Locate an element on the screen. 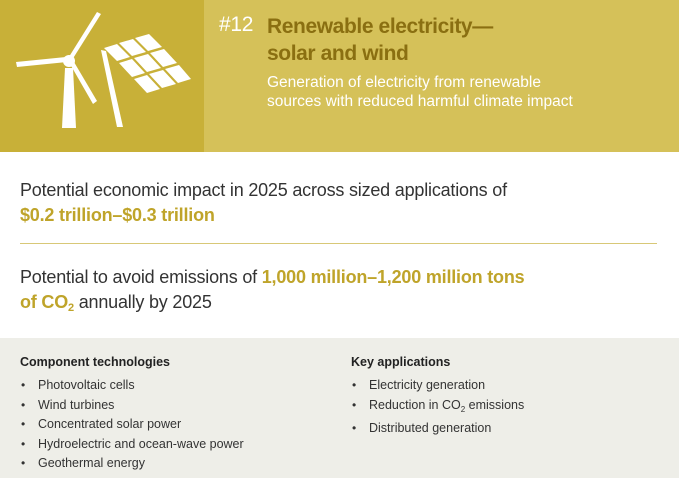 This screenshot has height=478, width=679. list-item: • Distributed generation is located at coordinates (501, 429).